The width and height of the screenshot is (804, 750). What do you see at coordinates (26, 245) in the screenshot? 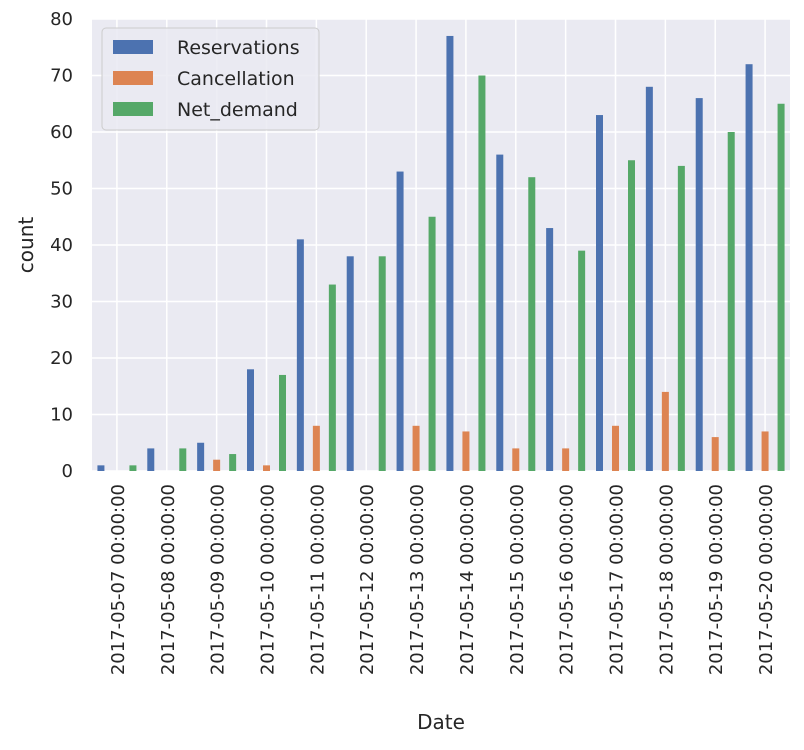
I see `y-axis-label: count` at bounding box center [26, 245].